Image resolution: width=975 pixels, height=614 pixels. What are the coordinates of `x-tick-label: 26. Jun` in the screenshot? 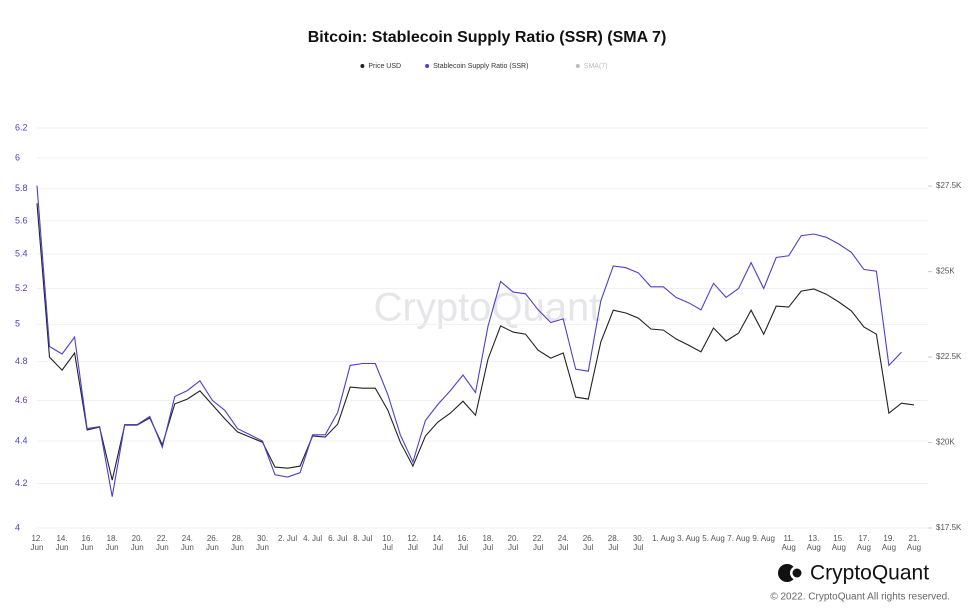 It's located at (212, 543).